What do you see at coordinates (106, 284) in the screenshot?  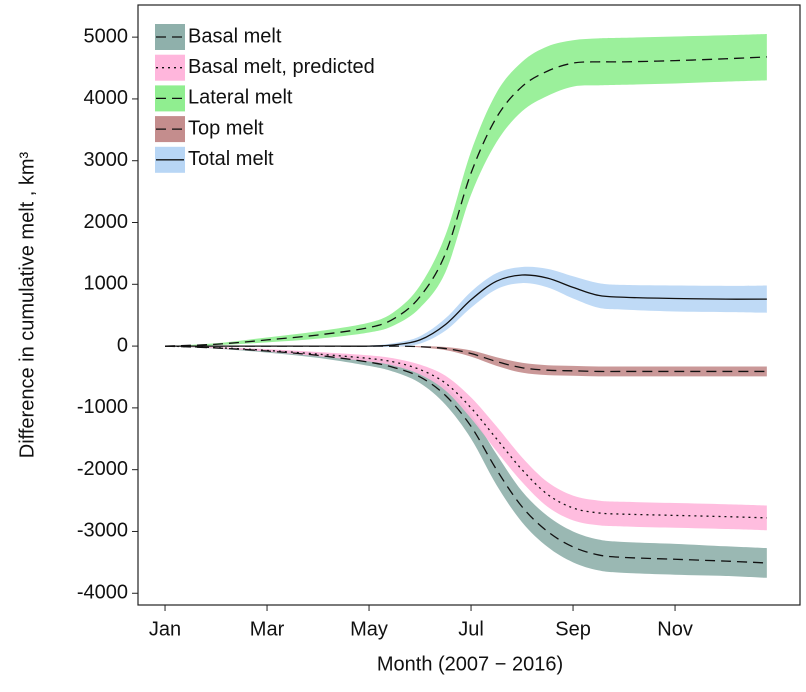 I see `y-tick-label: 1000` at bounding box center [106, 284].